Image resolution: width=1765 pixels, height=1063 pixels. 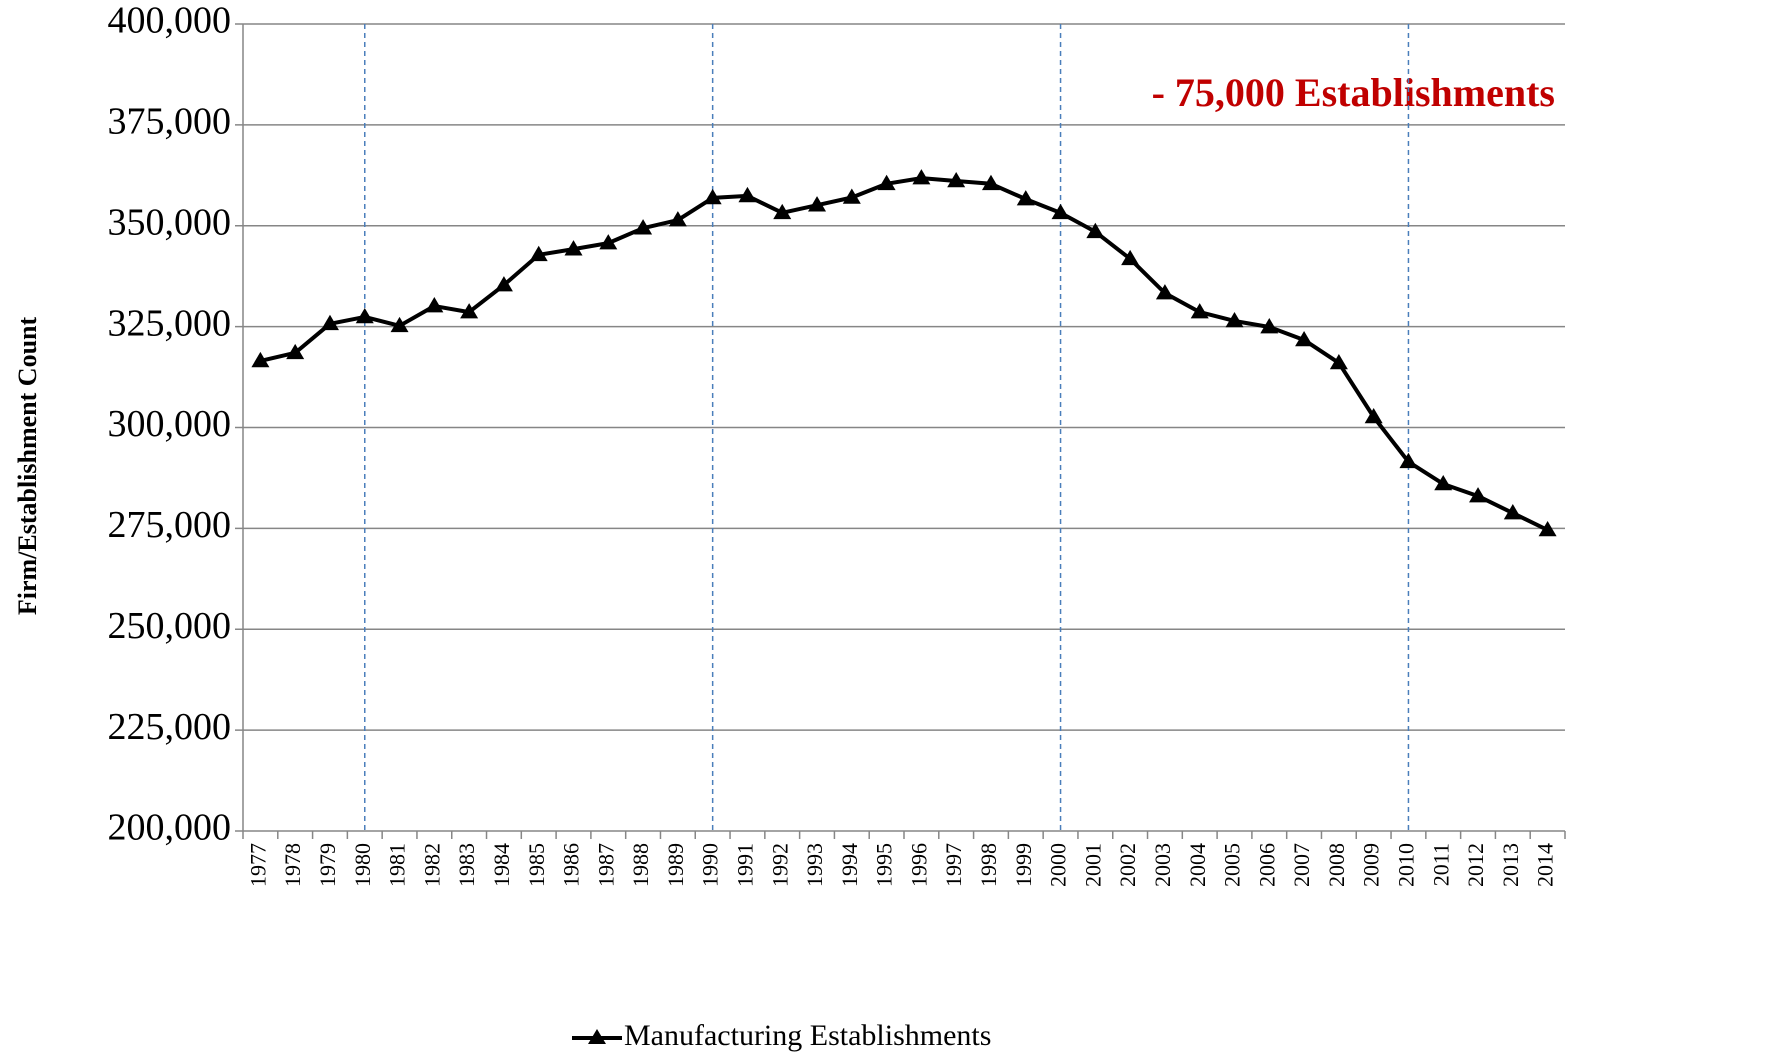 I want to click on x-tick-label: 1983, so click(x=466, y=865).